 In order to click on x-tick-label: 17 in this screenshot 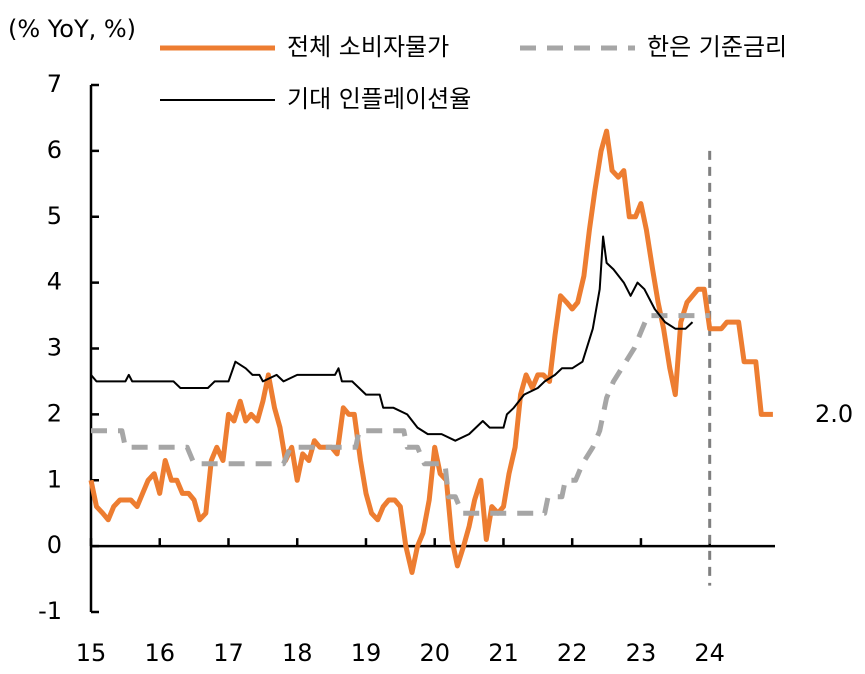, I will do `click(228, 653)`.